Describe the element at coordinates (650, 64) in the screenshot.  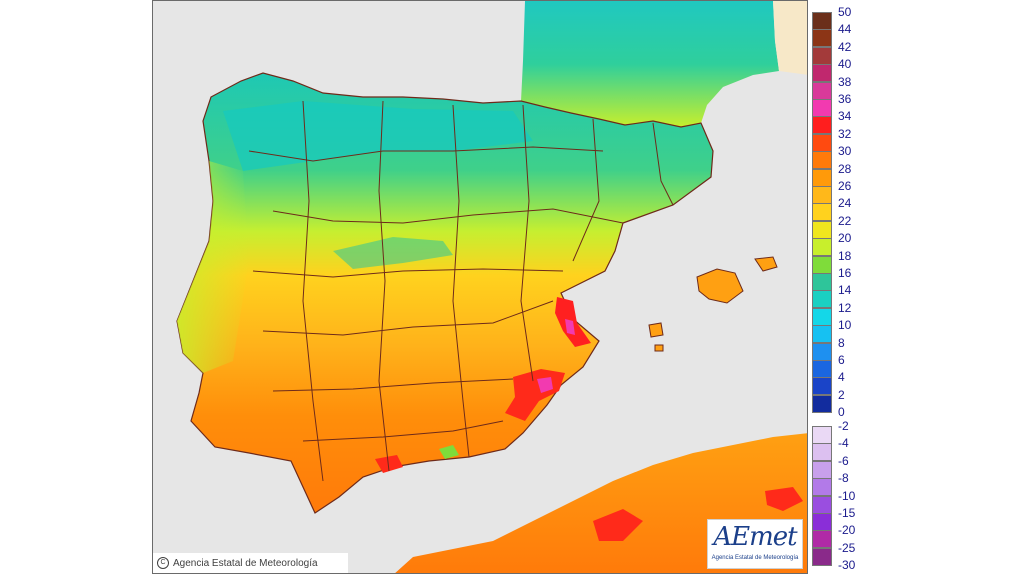
I see `france-landmass` at that location.